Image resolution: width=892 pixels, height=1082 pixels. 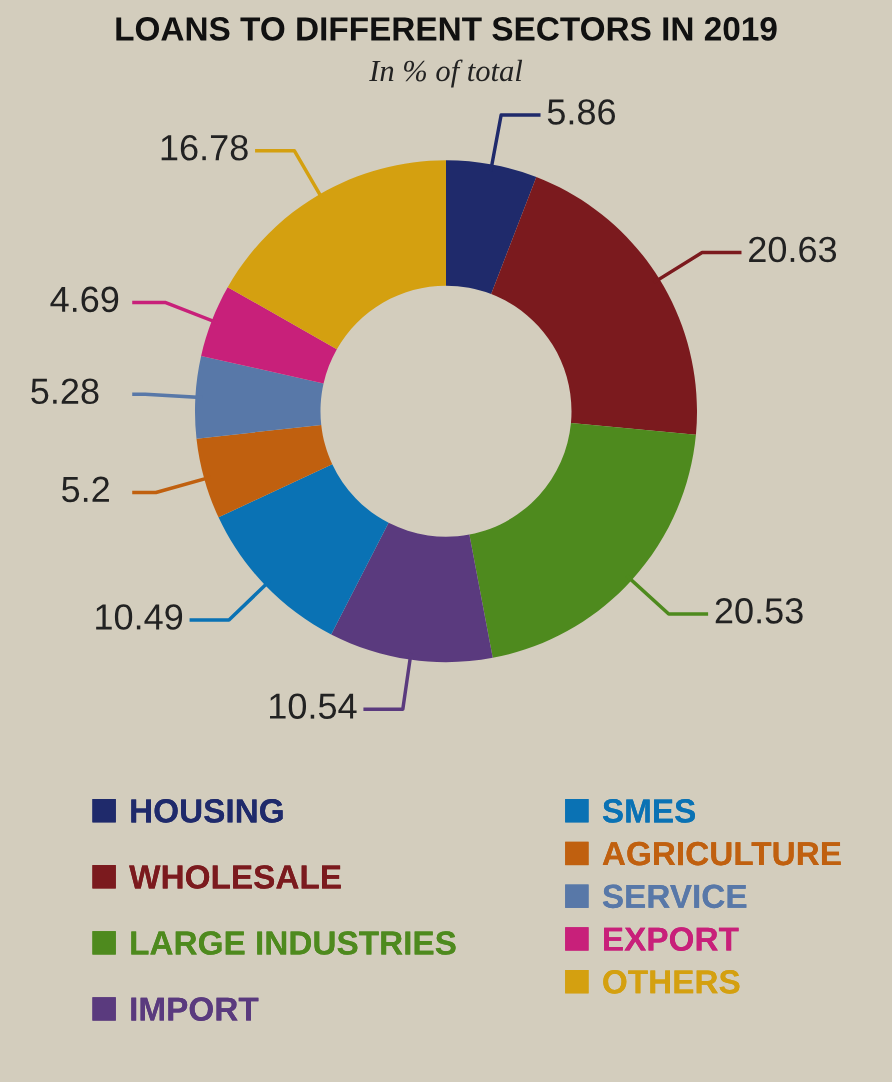 What do you see at coordinates (793, 249) in the screenshot?
I see `data-label: 20.63` at bounding box center [793, 249].